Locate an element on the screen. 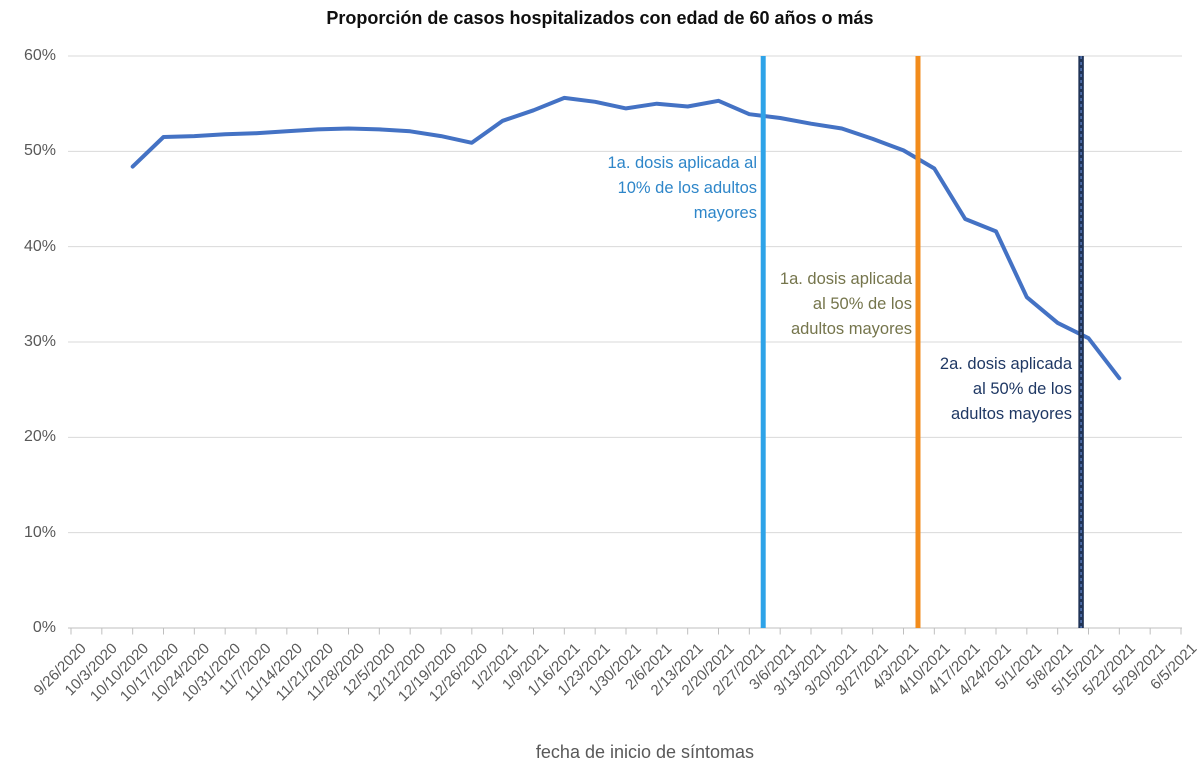 The height and width of the screenshot is (775, 1200). y-axis-tick-label: 60% is located at coordinates (39, 55).